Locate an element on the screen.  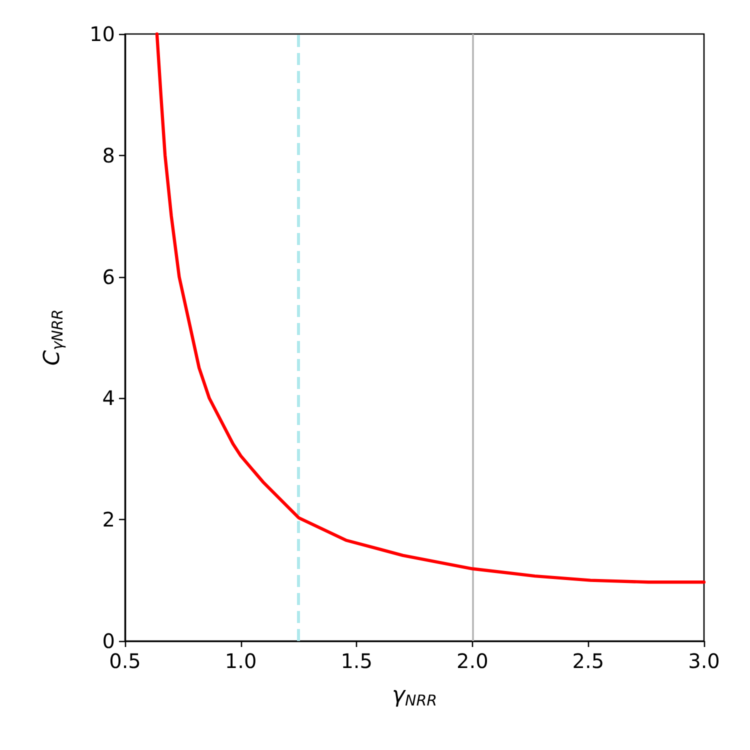
x-tick-label: 2.5 is located at coordinates (588, 661).